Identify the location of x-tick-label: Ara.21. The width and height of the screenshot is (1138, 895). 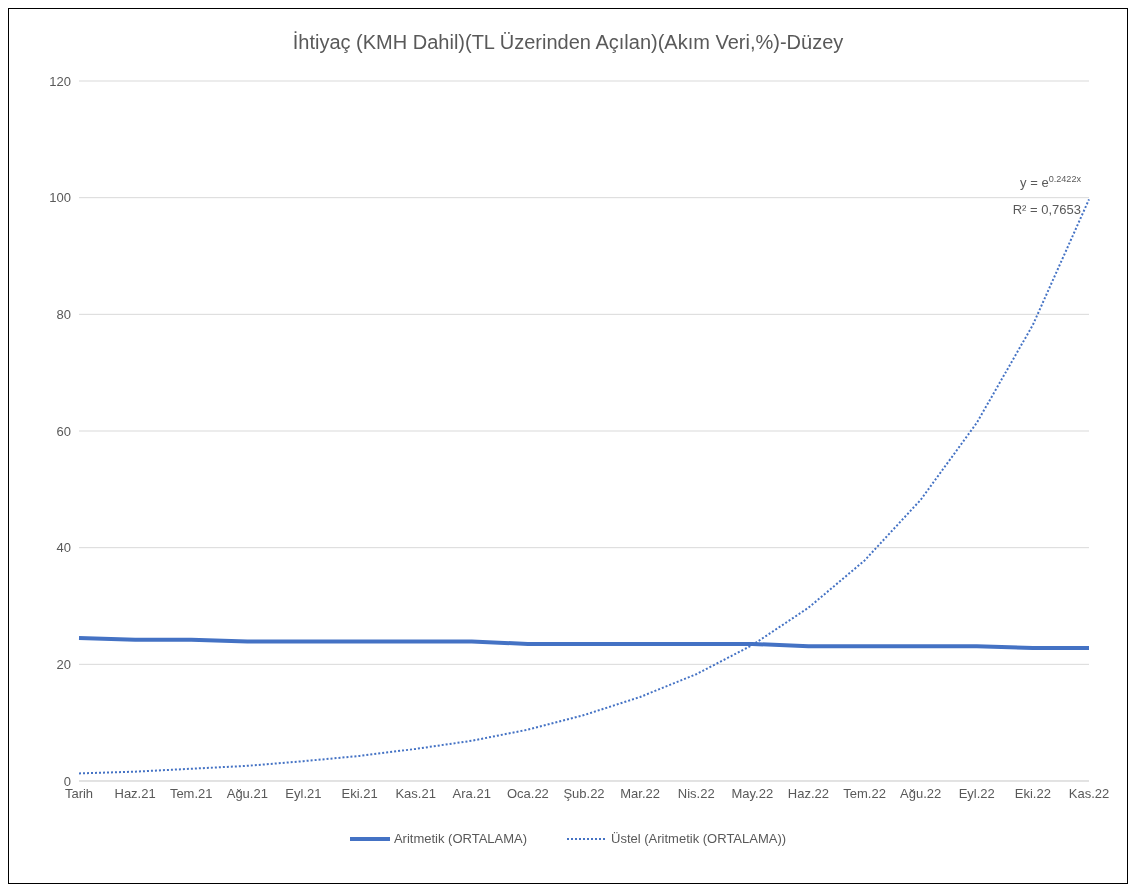
(471, 794).